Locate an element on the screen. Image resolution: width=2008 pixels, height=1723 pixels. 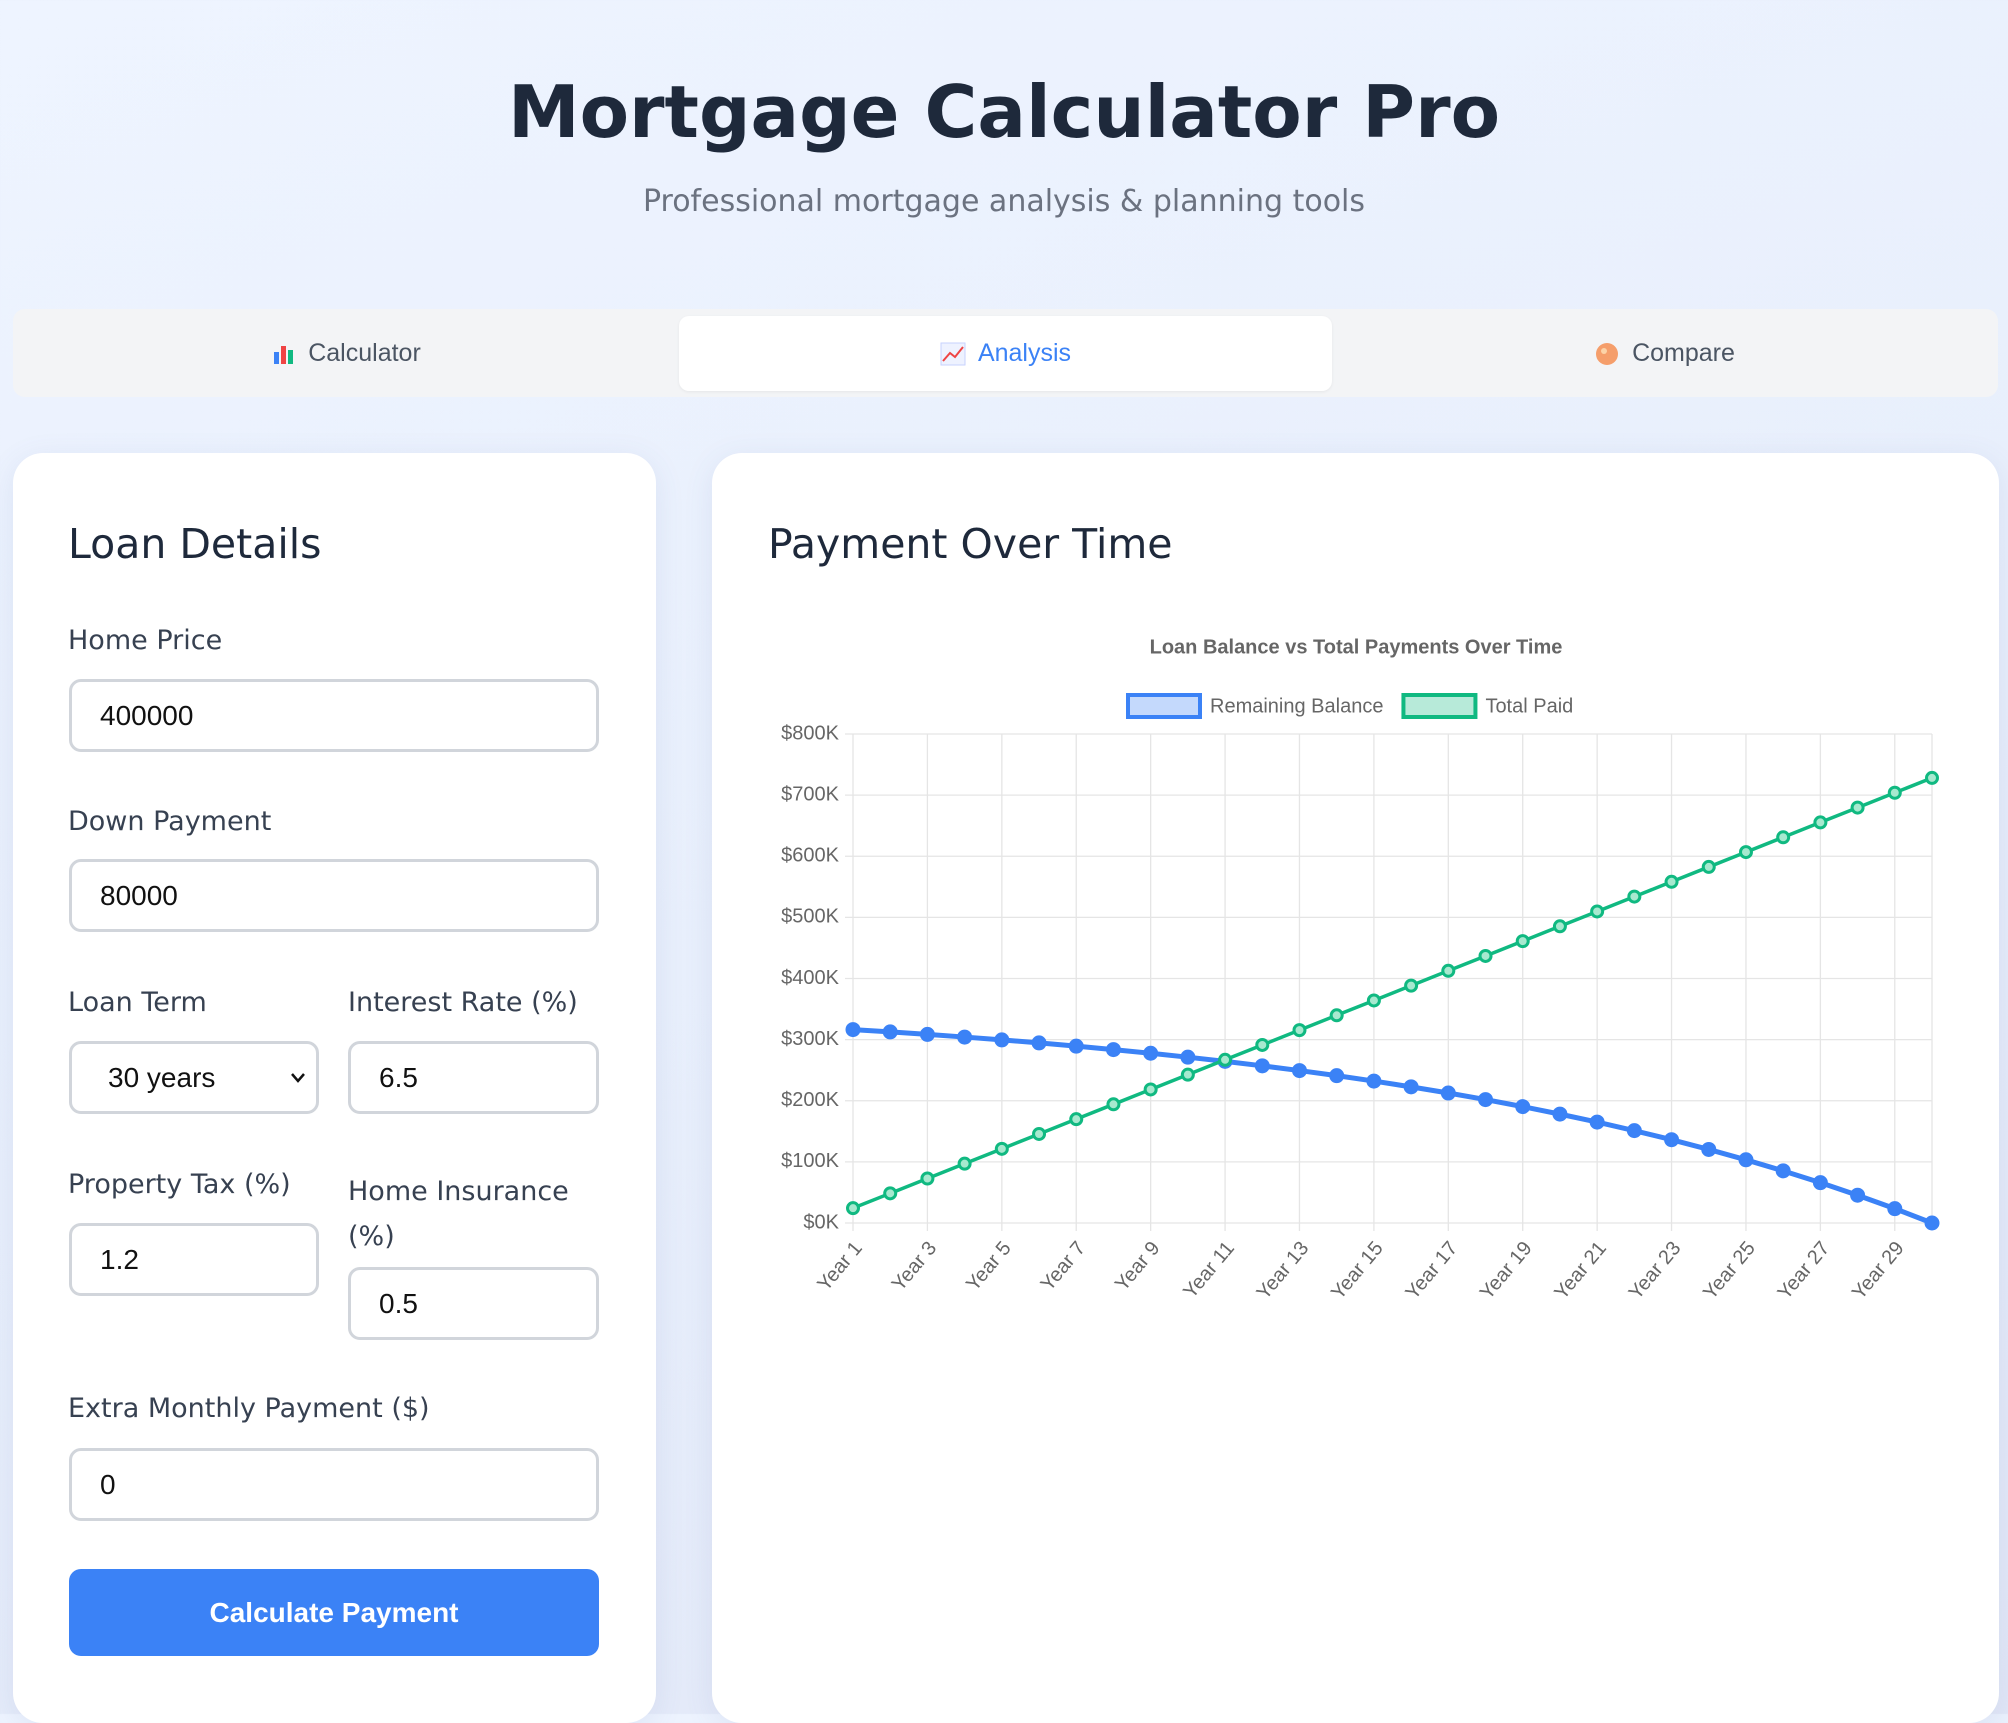
tab-label: Analysis is located at coordinates (1024, 353).